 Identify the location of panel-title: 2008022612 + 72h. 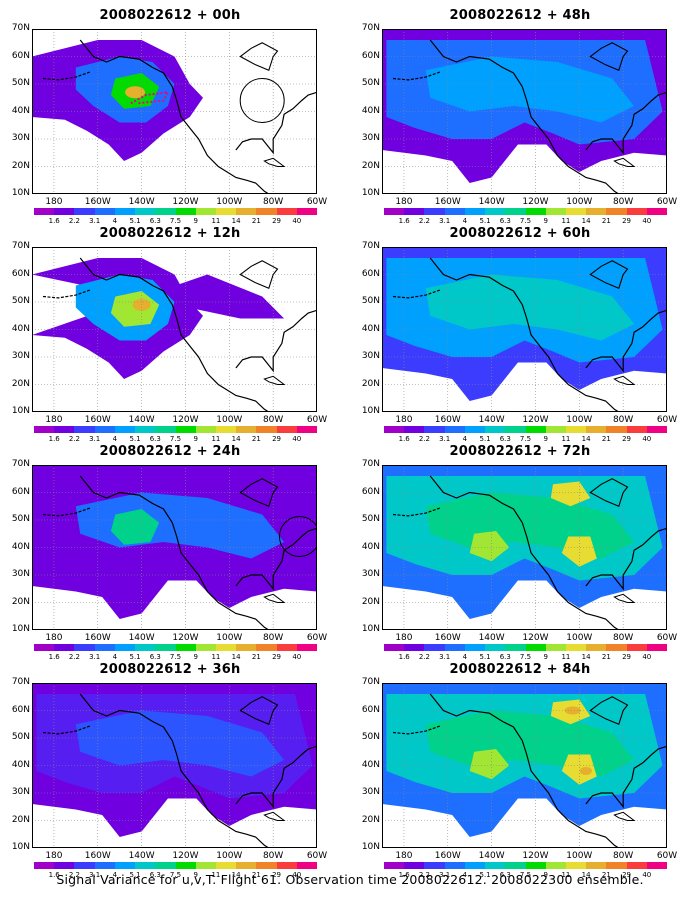
(520, 451).